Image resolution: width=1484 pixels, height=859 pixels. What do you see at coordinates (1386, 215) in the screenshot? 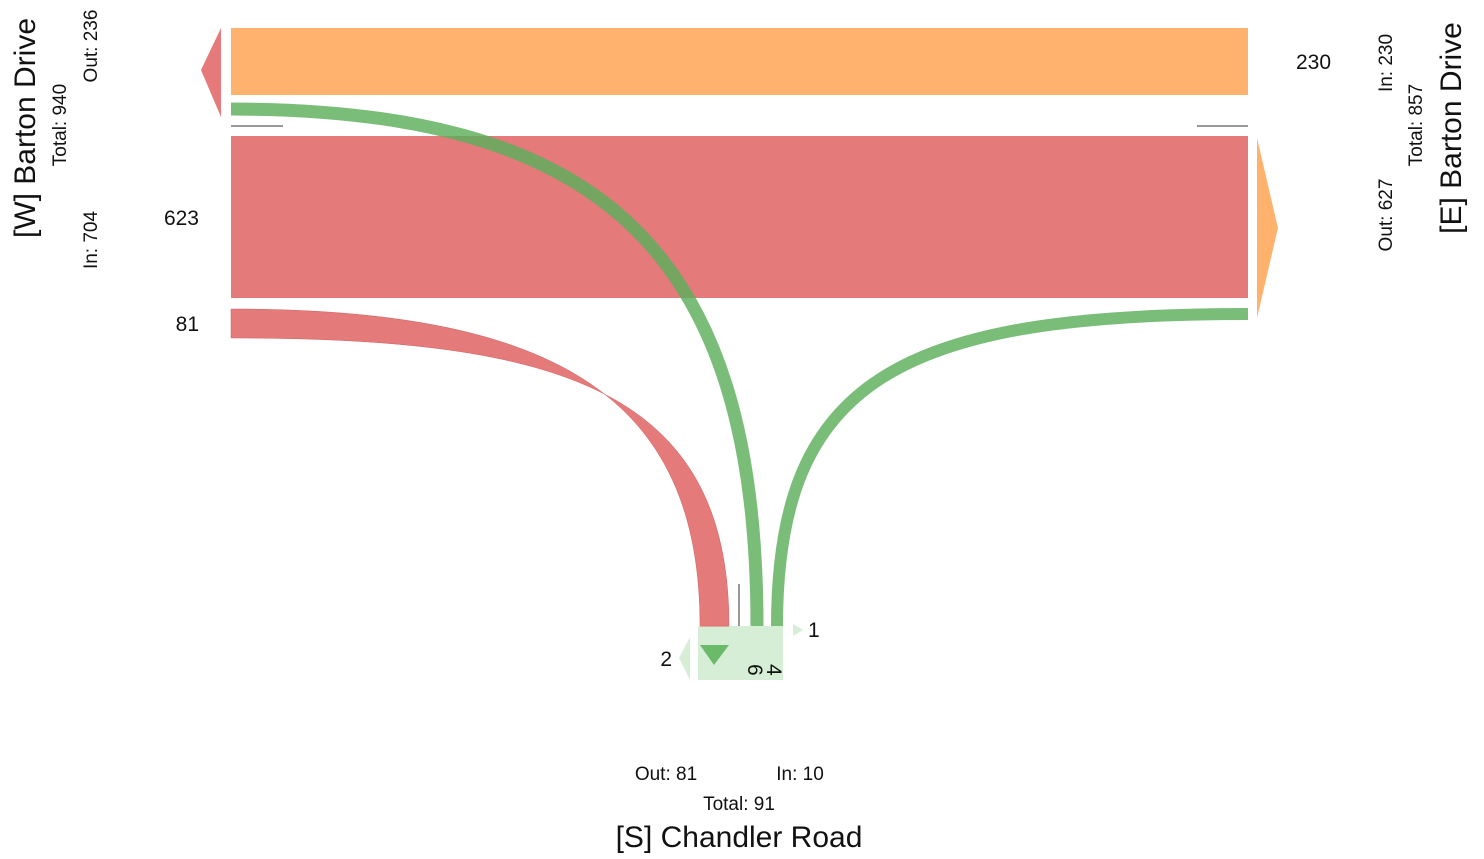
I see `east-out: Out: 627` at bounding box center [1386, 215].